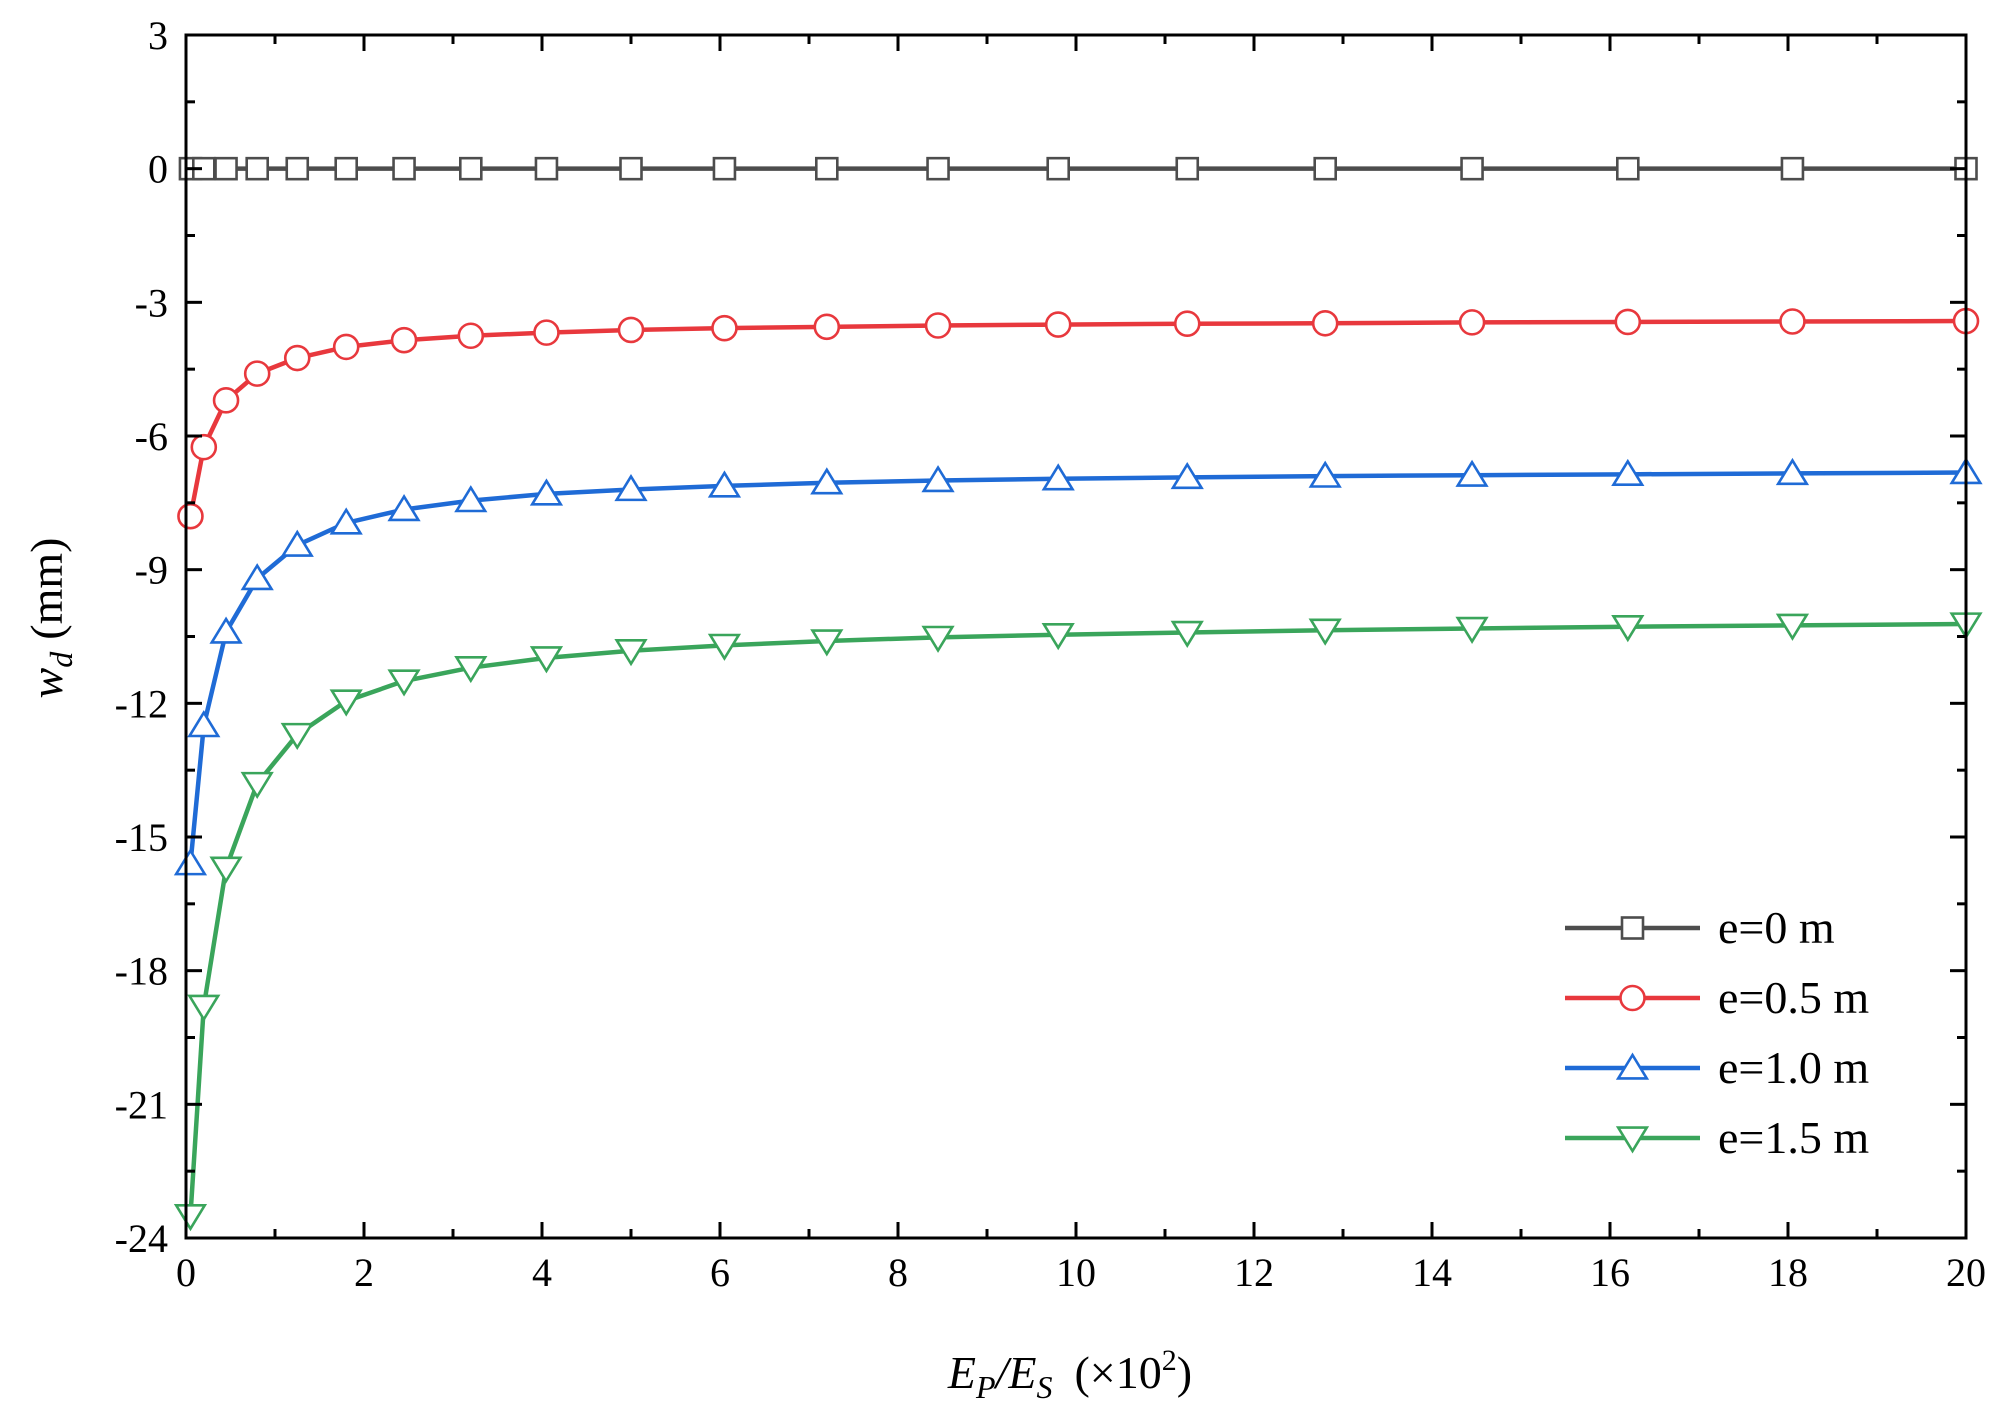  What do you see at coordinates (141, 1238) in the screenshot?
I see `y-tick-label: -24` at bounding box center [141, 1238].